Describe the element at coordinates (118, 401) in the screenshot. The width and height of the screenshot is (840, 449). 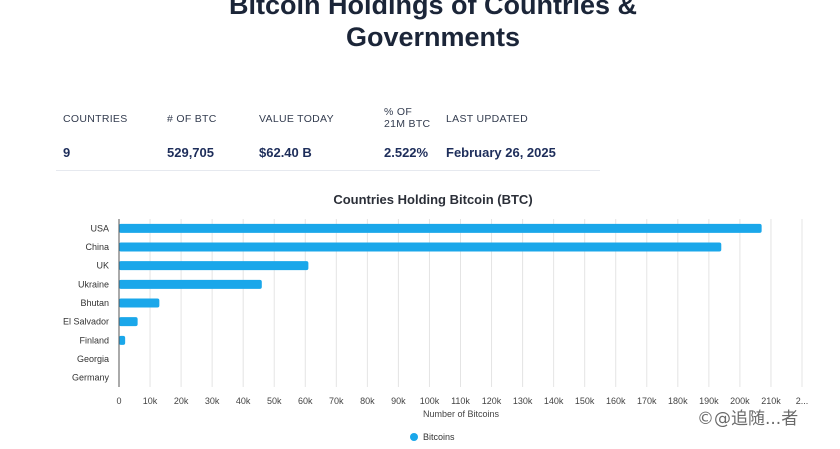
I see `x-tick-label: 0` at that location.